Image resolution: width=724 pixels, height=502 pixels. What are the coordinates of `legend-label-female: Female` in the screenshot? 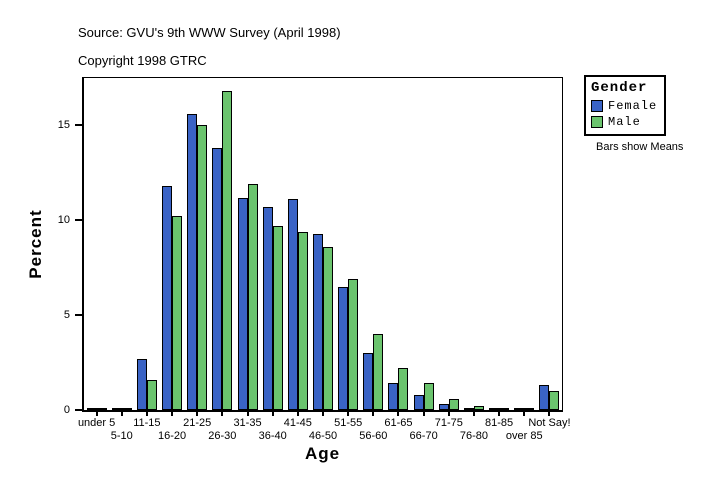 It's located at (633, 106).